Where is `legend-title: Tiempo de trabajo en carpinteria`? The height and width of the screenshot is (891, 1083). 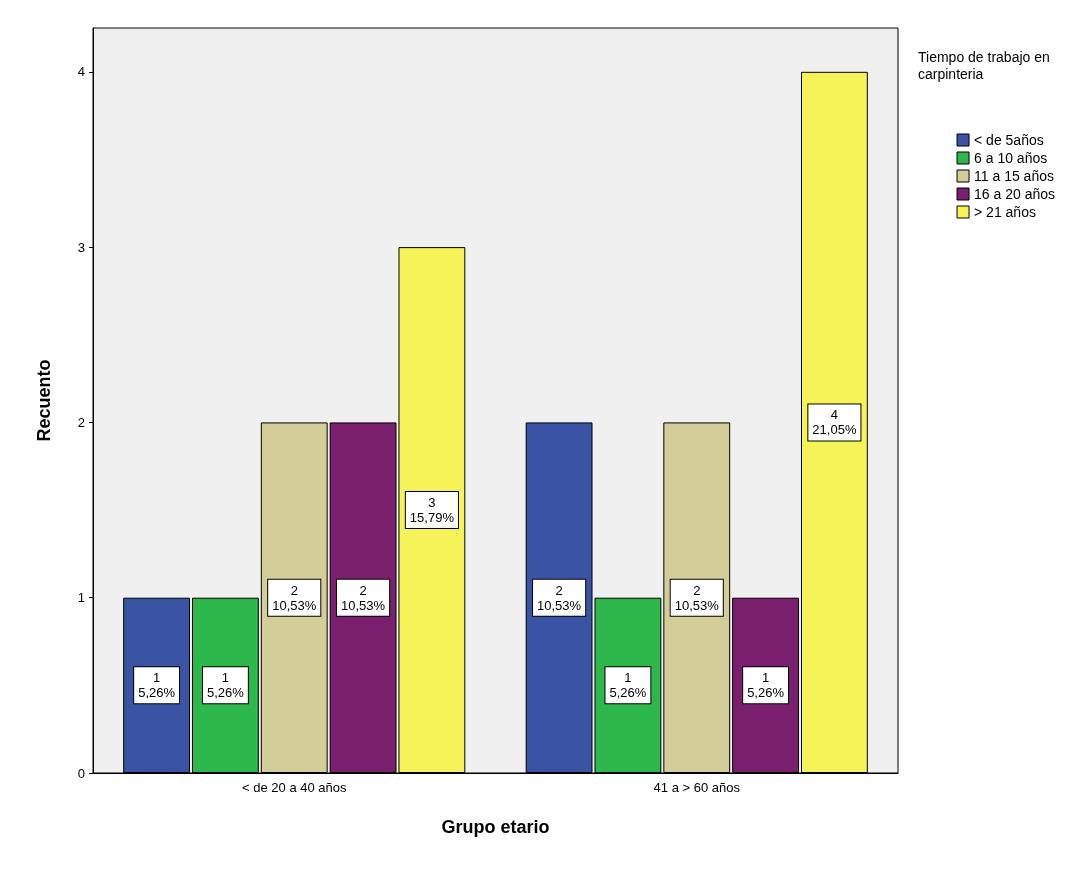 legend-title: Tiempo de trabajo en carpinteria is located at coordinates (986, 65).